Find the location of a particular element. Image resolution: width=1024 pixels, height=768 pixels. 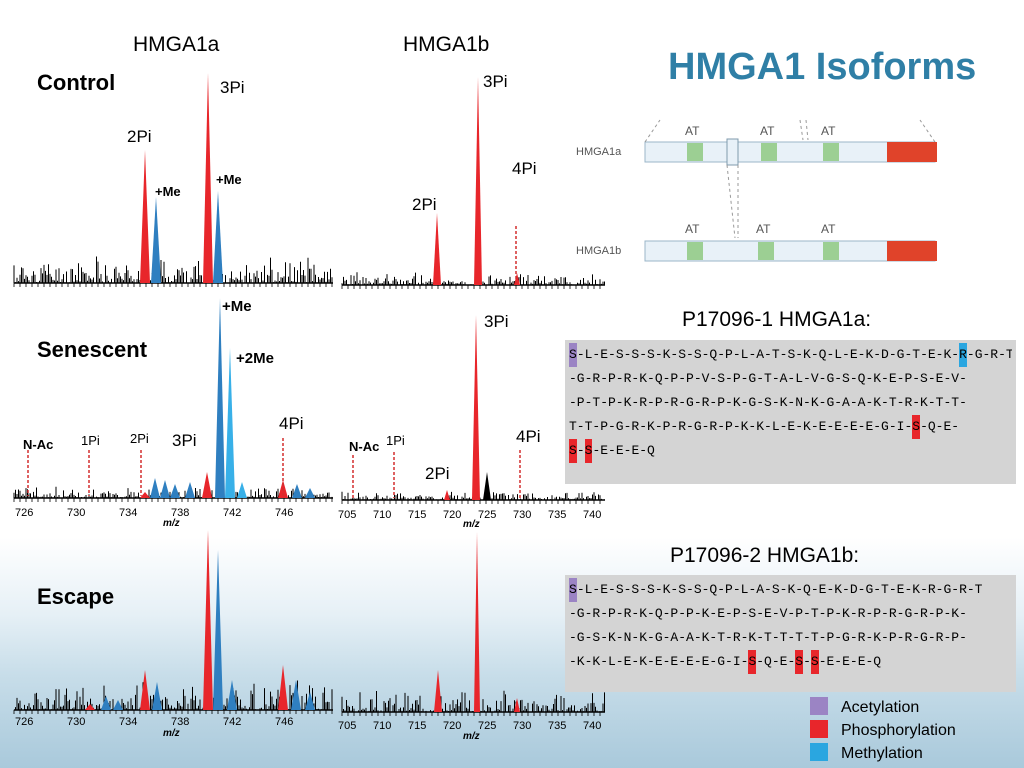

axis-a-ticks-escape: 726 730 734 738 742 746 is located at coordinates (154, 722).